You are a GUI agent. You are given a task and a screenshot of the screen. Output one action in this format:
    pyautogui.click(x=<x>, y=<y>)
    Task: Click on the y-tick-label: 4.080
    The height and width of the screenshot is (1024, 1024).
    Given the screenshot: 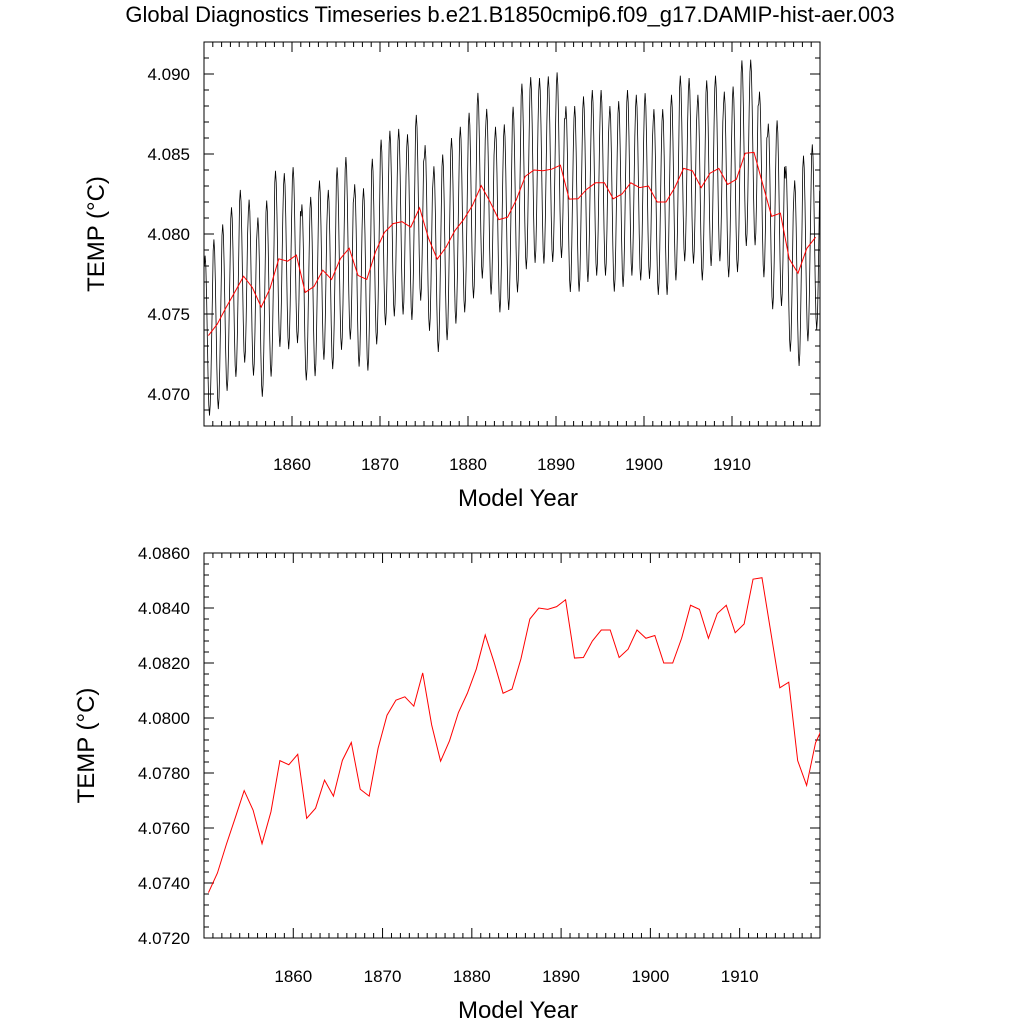 What is the action you would take?
    pyautogui.click(x=168, y=234)
    